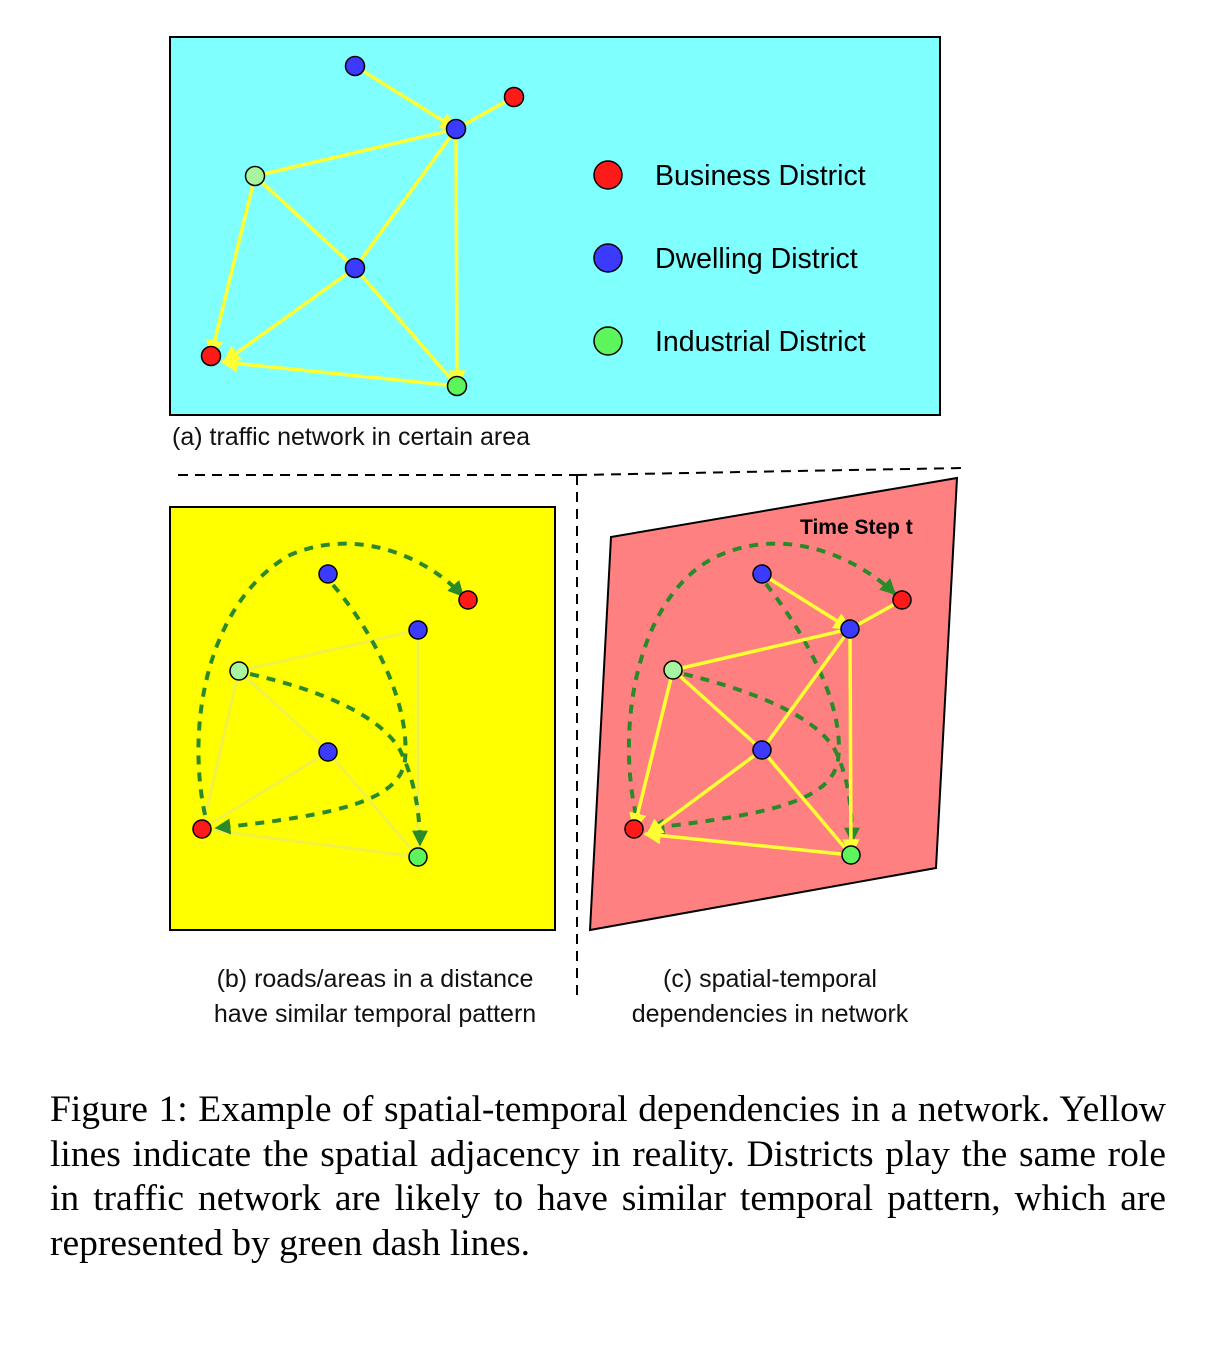  What do you see at coordinates (375, 1014) in the screenshot?
I see `panel-b-caption-line-2: have similar temporal pattern` at bounding box center [375, 1014].